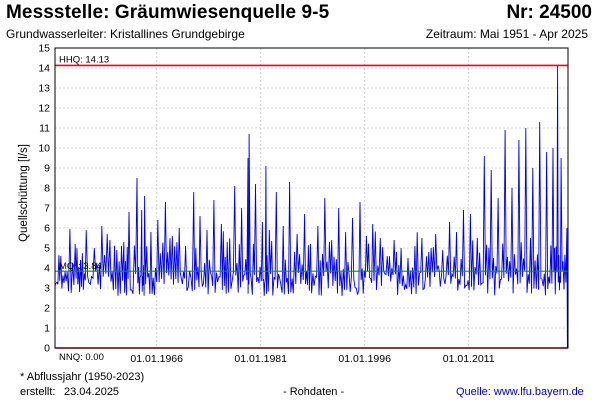 Image resolution: width=600 pixels, height=400 pixels. What do you see at coordinates (47, 269) in the screenshot?
I see `y-tick-label: 4` at bounding box center [47, 269].